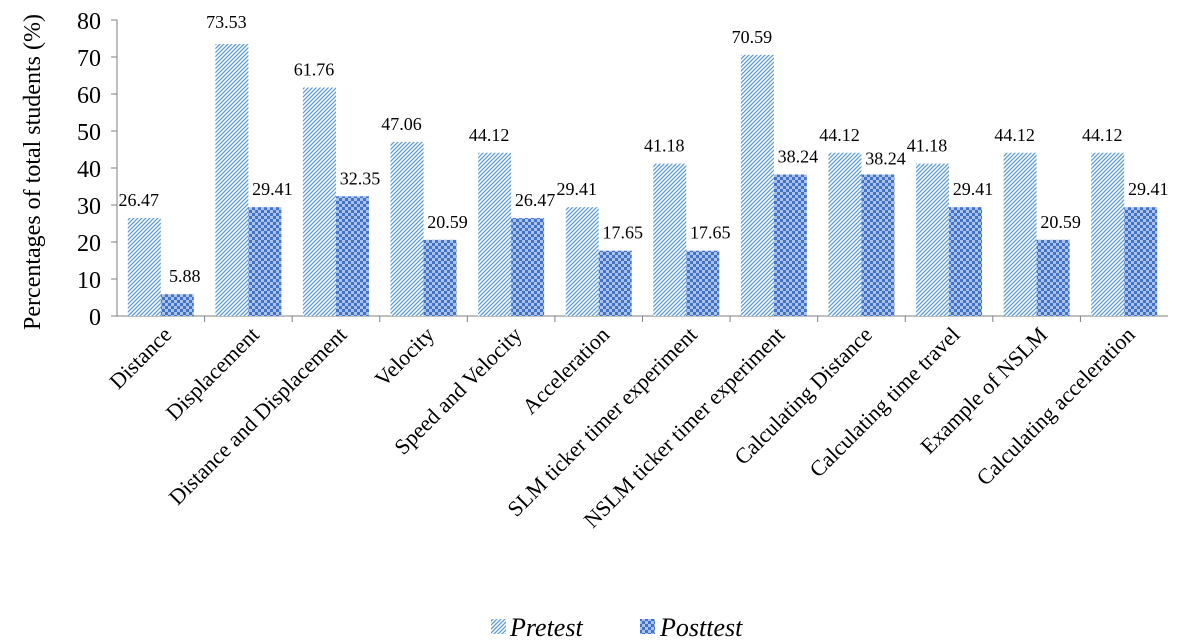 The height and width of the screenshot is (641, 1186). What do you see at coordinates (139, 200) in the screenshot?
I see `pretest-data-label: 26.47` at bounding box center [139, 200].